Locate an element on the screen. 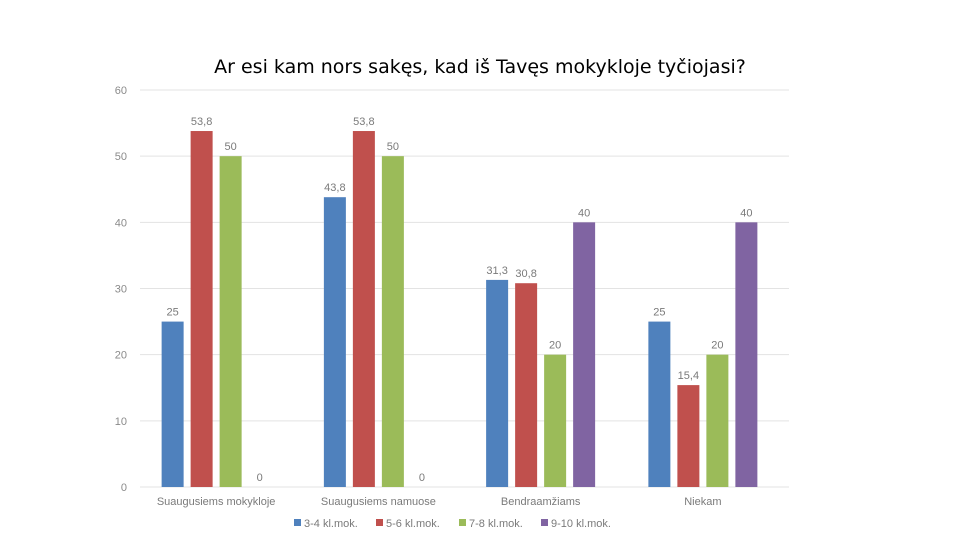 Image resolution: width=960 pixels, height=540 pixels. y-tick-label: 0 is located at coordinates (124, 488).